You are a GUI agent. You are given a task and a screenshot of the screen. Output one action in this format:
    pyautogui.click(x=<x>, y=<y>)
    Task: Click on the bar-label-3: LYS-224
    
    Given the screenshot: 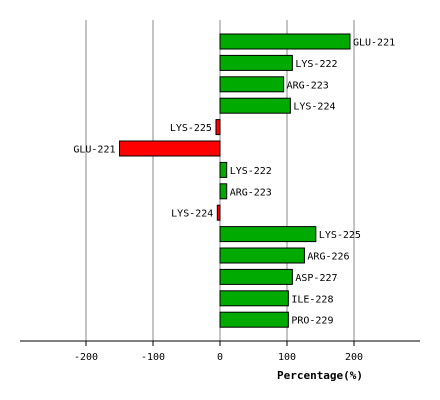 What is the action you would take?
    pyautogui.click(x=314, y=107)
    